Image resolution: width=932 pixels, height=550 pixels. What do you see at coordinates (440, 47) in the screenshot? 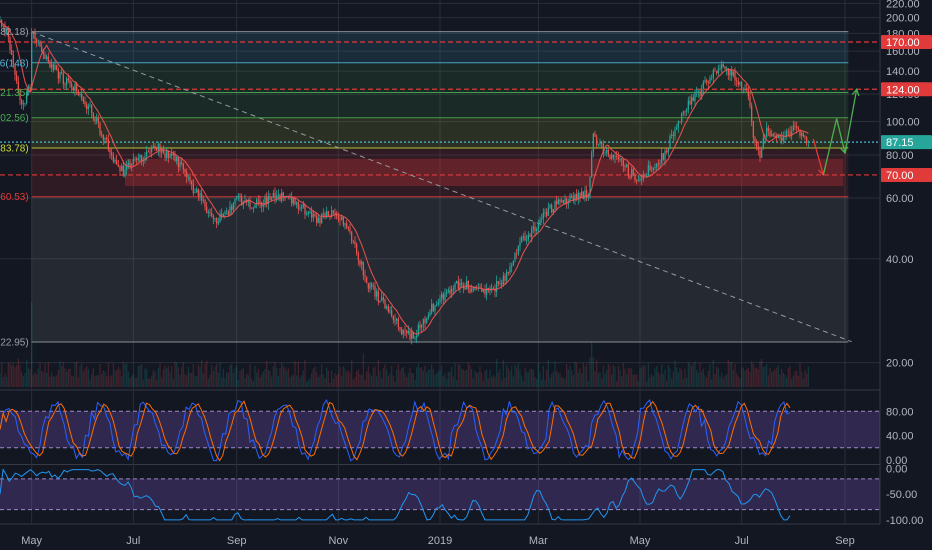
I see `fib-band` at bounding box center [440, 47].